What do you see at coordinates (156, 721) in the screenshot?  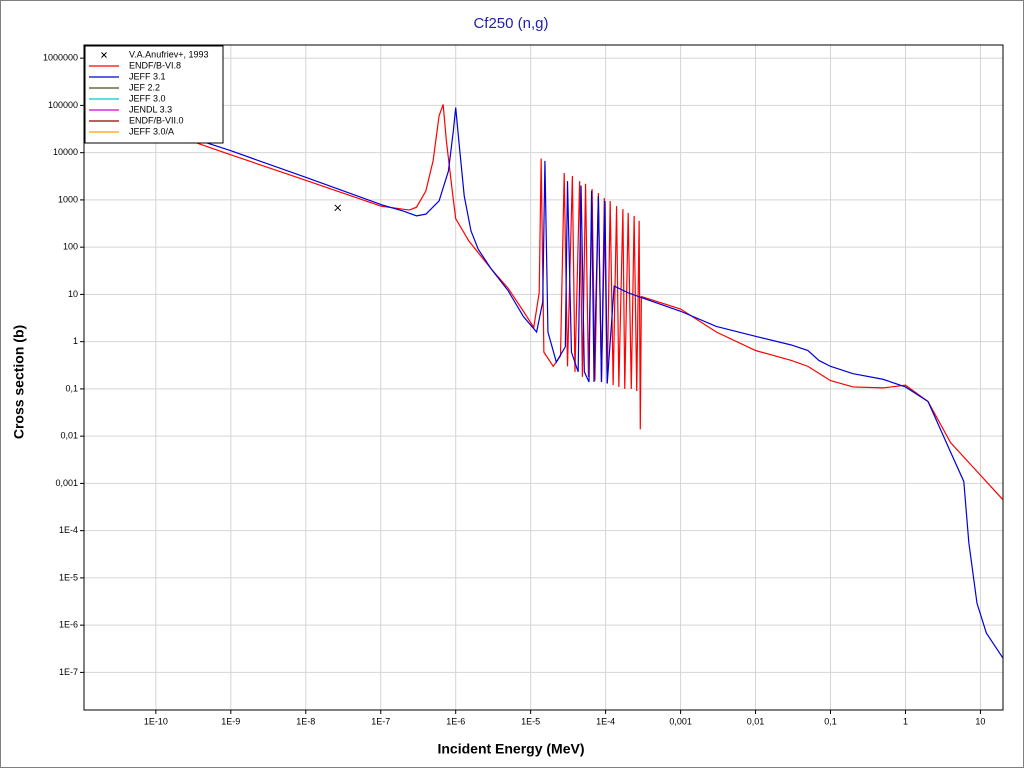 I see `x-tick-label: 1E-10` at bounding box center [156, 721].